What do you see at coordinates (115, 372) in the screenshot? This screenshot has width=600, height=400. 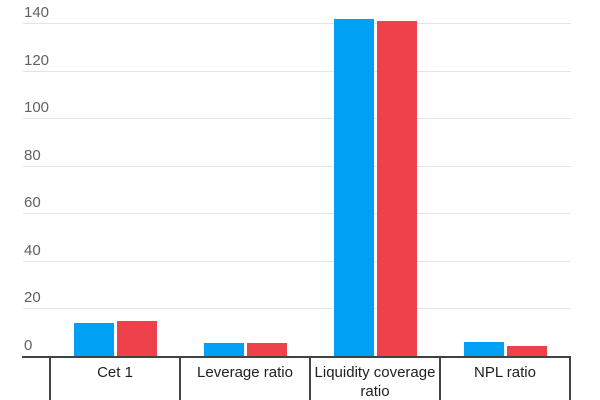 I see `category-label-cet-1: Cet 1` at bounding box center [115, 372].